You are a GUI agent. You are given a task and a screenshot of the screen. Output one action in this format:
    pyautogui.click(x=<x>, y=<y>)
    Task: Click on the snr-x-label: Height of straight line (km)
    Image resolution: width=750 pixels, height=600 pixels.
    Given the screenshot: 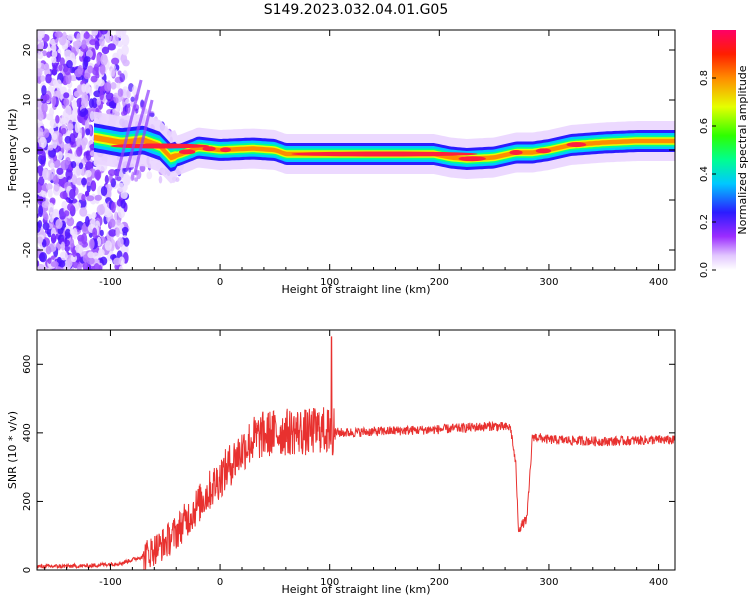 What is the action you would take?
    pyautogui.click(x=355, y=589)
    